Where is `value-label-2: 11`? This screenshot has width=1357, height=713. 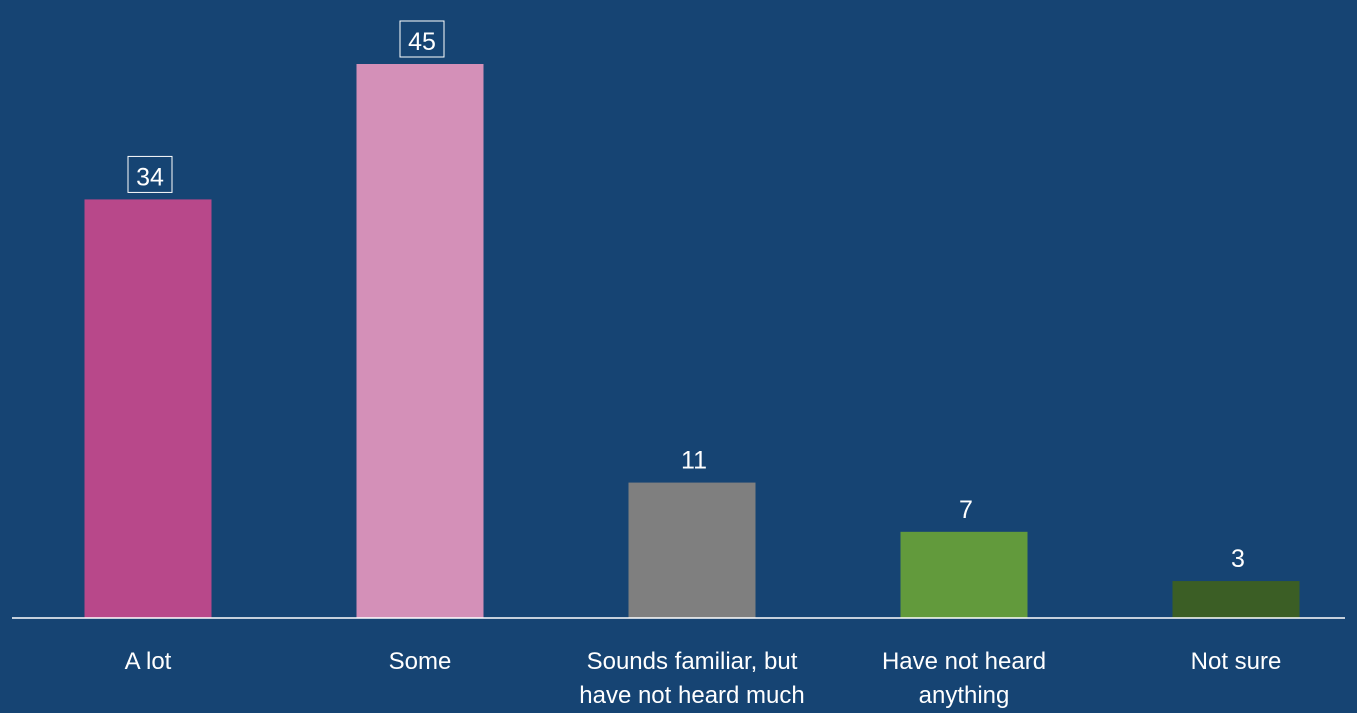 value-label-2: 11 is located at coordinates (694, 461).